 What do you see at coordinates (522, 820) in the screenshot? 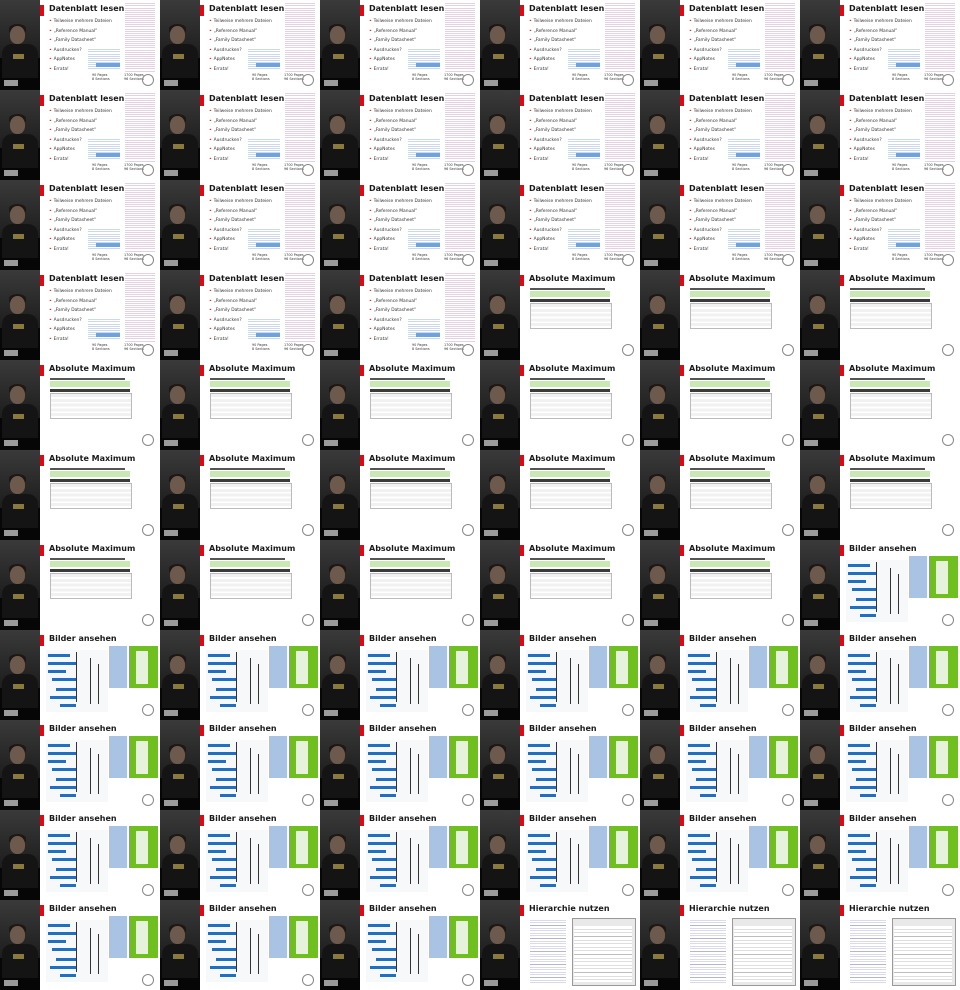
I see `slide-accent-bar` at bounding box center [522, 820].